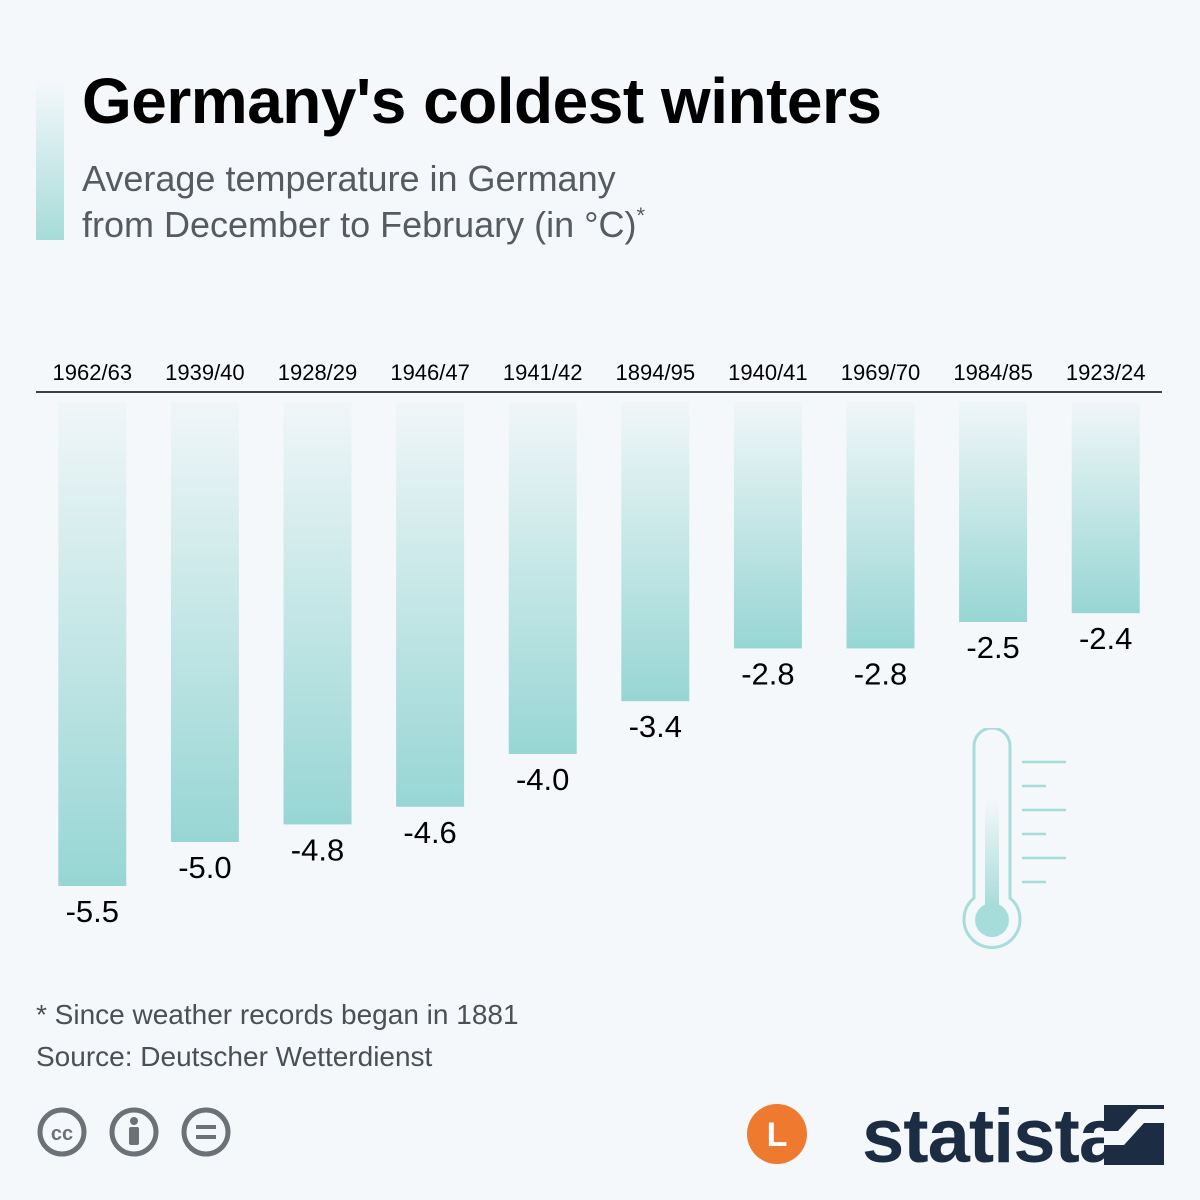 This screenshot has width=1200, height=1200. I want to click on chart-title: Germany's coldest winters, so click(482, 101).